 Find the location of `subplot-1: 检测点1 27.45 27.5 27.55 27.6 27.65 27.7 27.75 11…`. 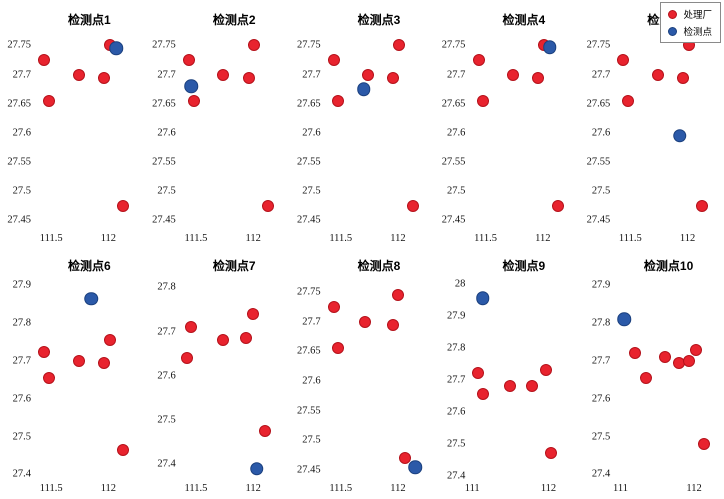

subplot-1: 检测点1 27.45 27.5 27.55 27.6 27.65 27.7 27.75 11… is located at coordinates (72, 129).